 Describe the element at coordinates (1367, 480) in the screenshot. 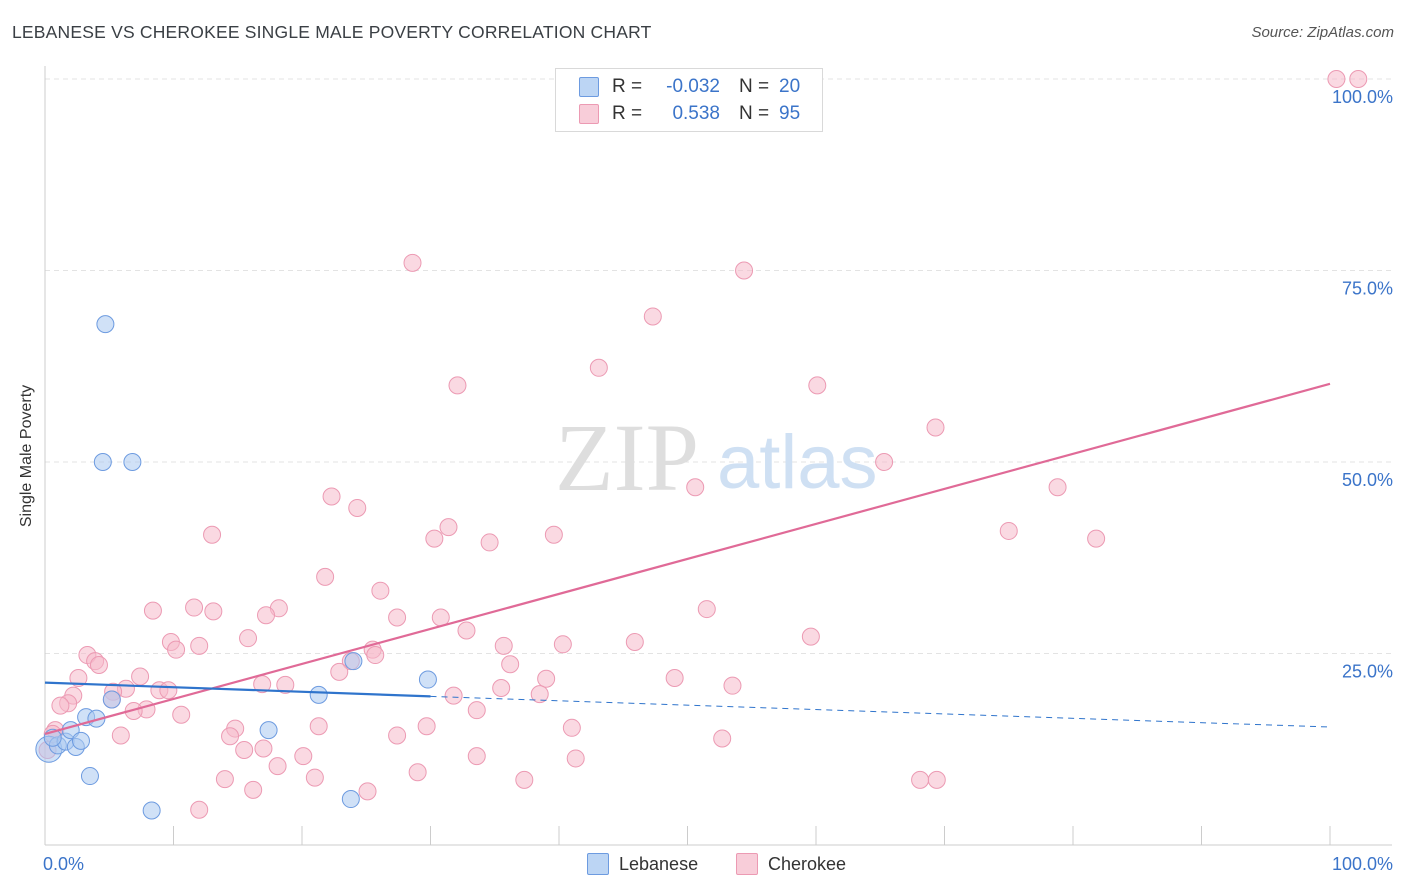

I see `y-tick-label: 50.0%` at that location.